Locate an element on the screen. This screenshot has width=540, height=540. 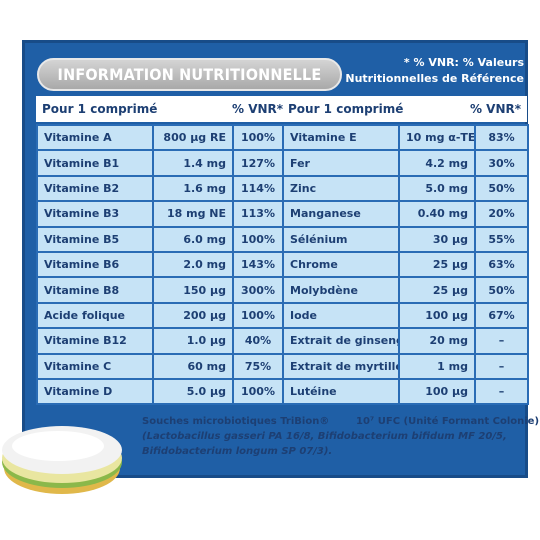
amount: 60 mg is located at coordinates (193, 366).